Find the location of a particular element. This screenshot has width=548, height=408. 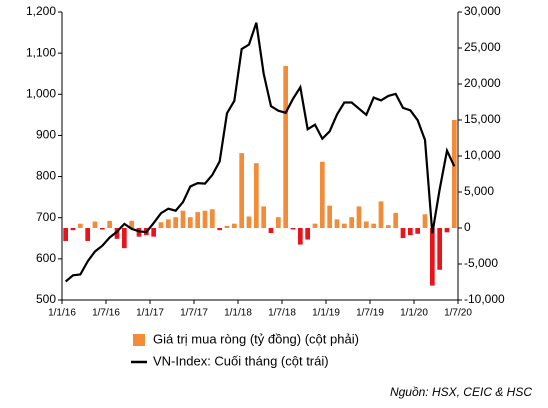

y-tick-label: 1,200 is located at coordinates (41, 11).